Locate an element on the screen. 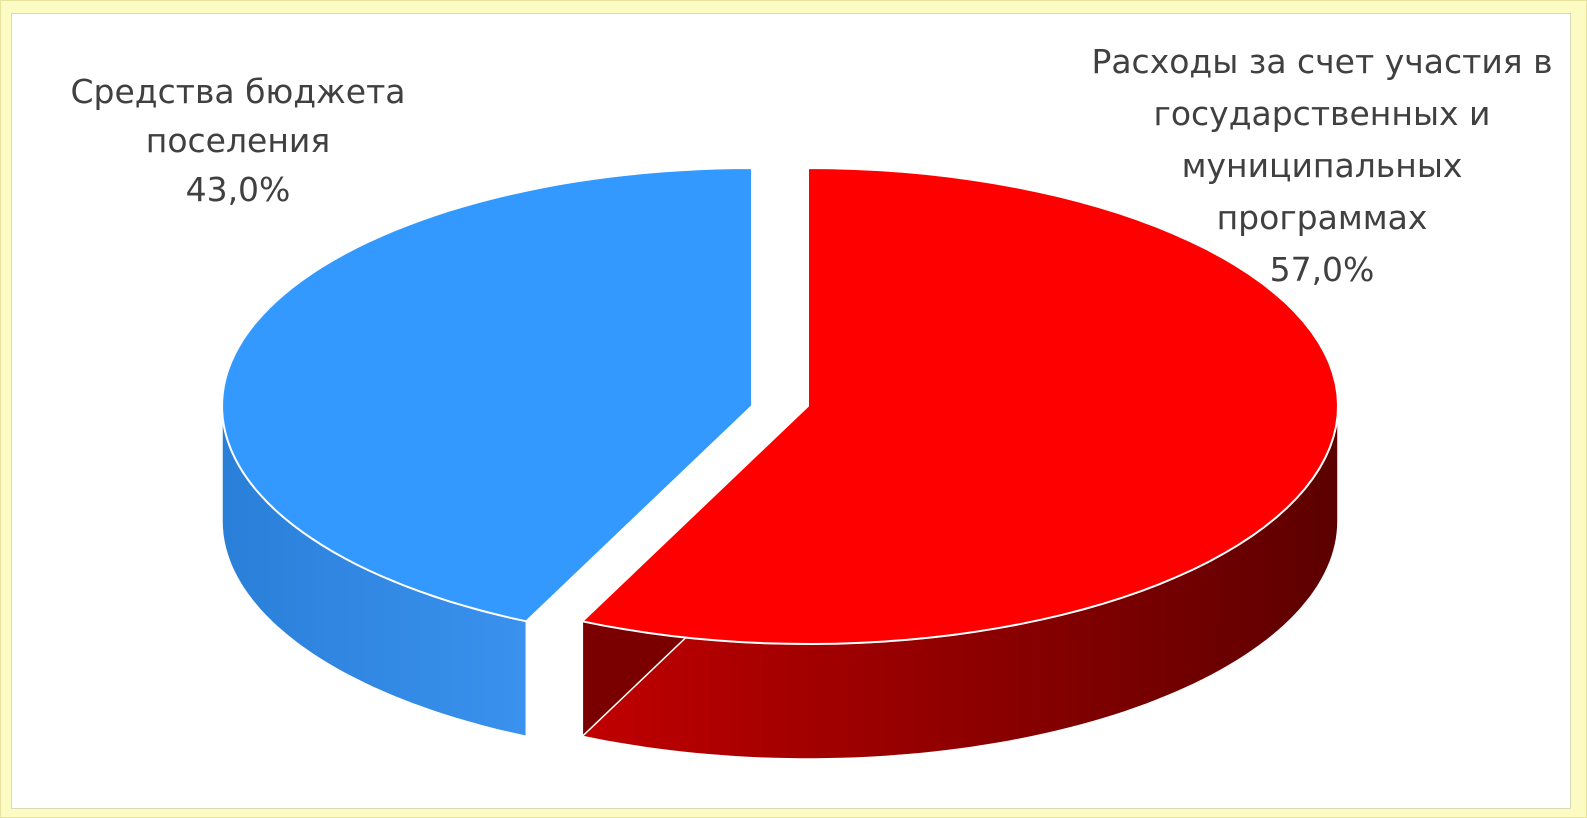 The height and width of the screenshot is (818, 1587). slice-1-label-line-2: поселения is located at coordinates (238, 140).